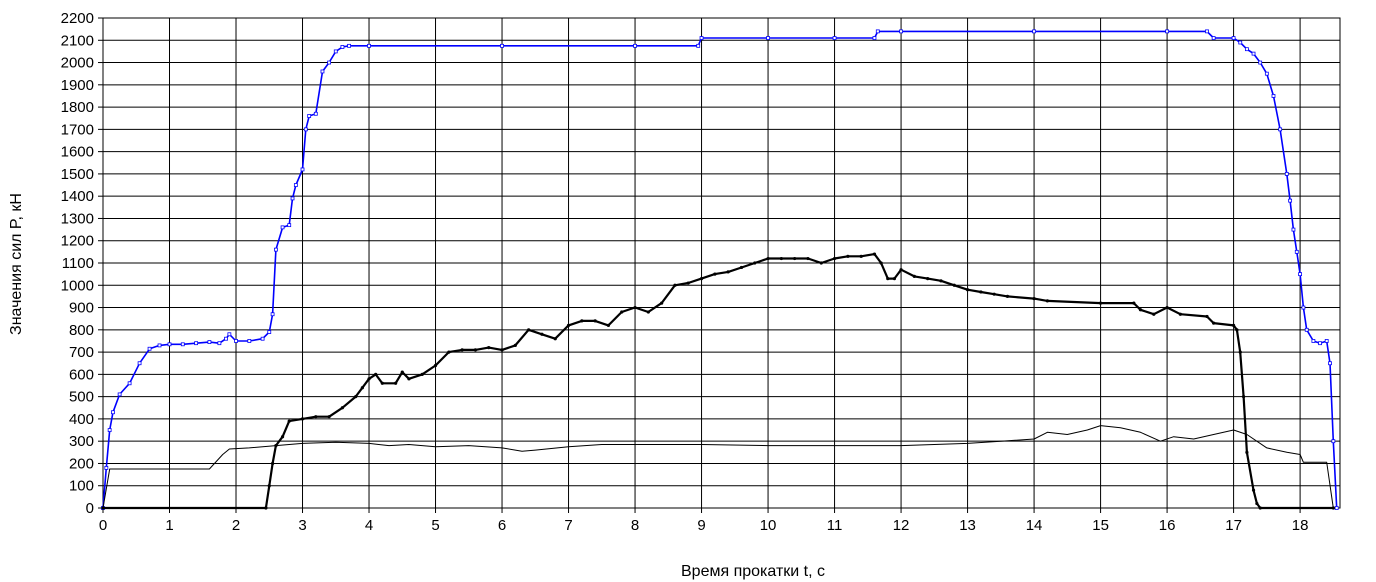  I want to click on y-tick-label: 800, so click(81, 330).